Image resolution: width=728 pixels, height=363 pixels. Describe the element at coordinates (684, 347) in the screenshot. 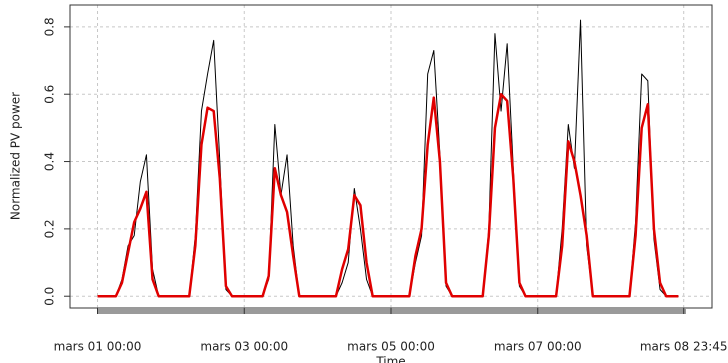

I see `x-tick-label: mars 08 23:45` at that location.